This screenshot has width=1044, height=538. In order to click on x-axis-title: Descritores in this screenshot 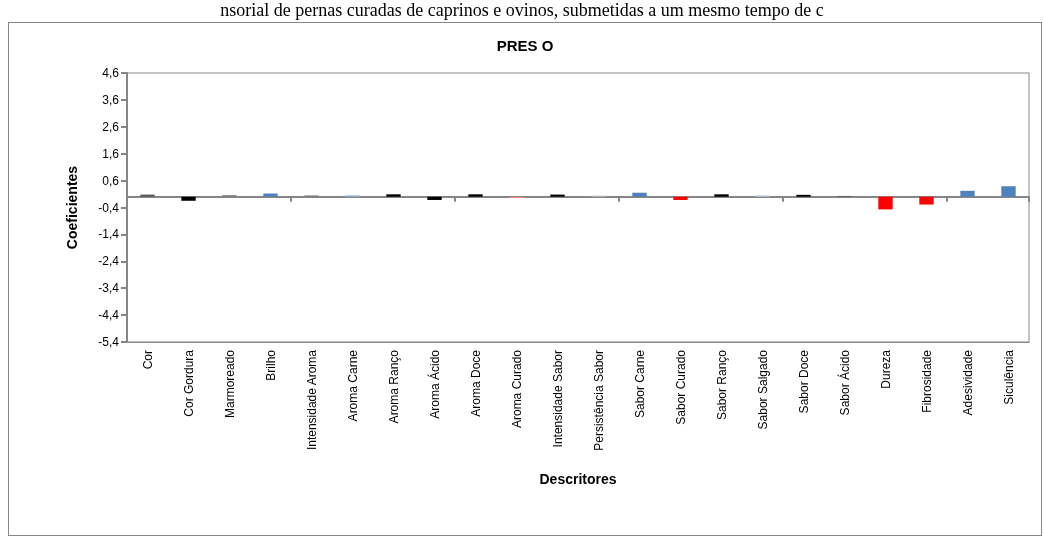, I will do `click(578, 479)`.